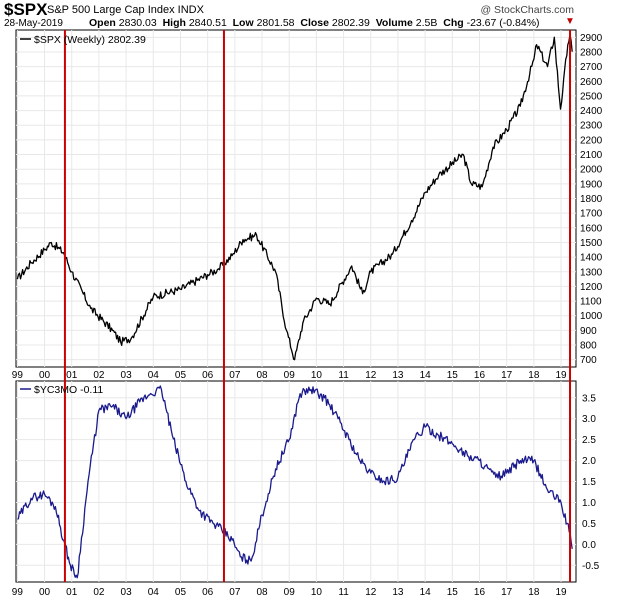 The width and height of the screenshot is (620, 601). Describe the element at coordinates (591, 111) in the screenshot. I see `spx-ytick-label: 2400` at that location.